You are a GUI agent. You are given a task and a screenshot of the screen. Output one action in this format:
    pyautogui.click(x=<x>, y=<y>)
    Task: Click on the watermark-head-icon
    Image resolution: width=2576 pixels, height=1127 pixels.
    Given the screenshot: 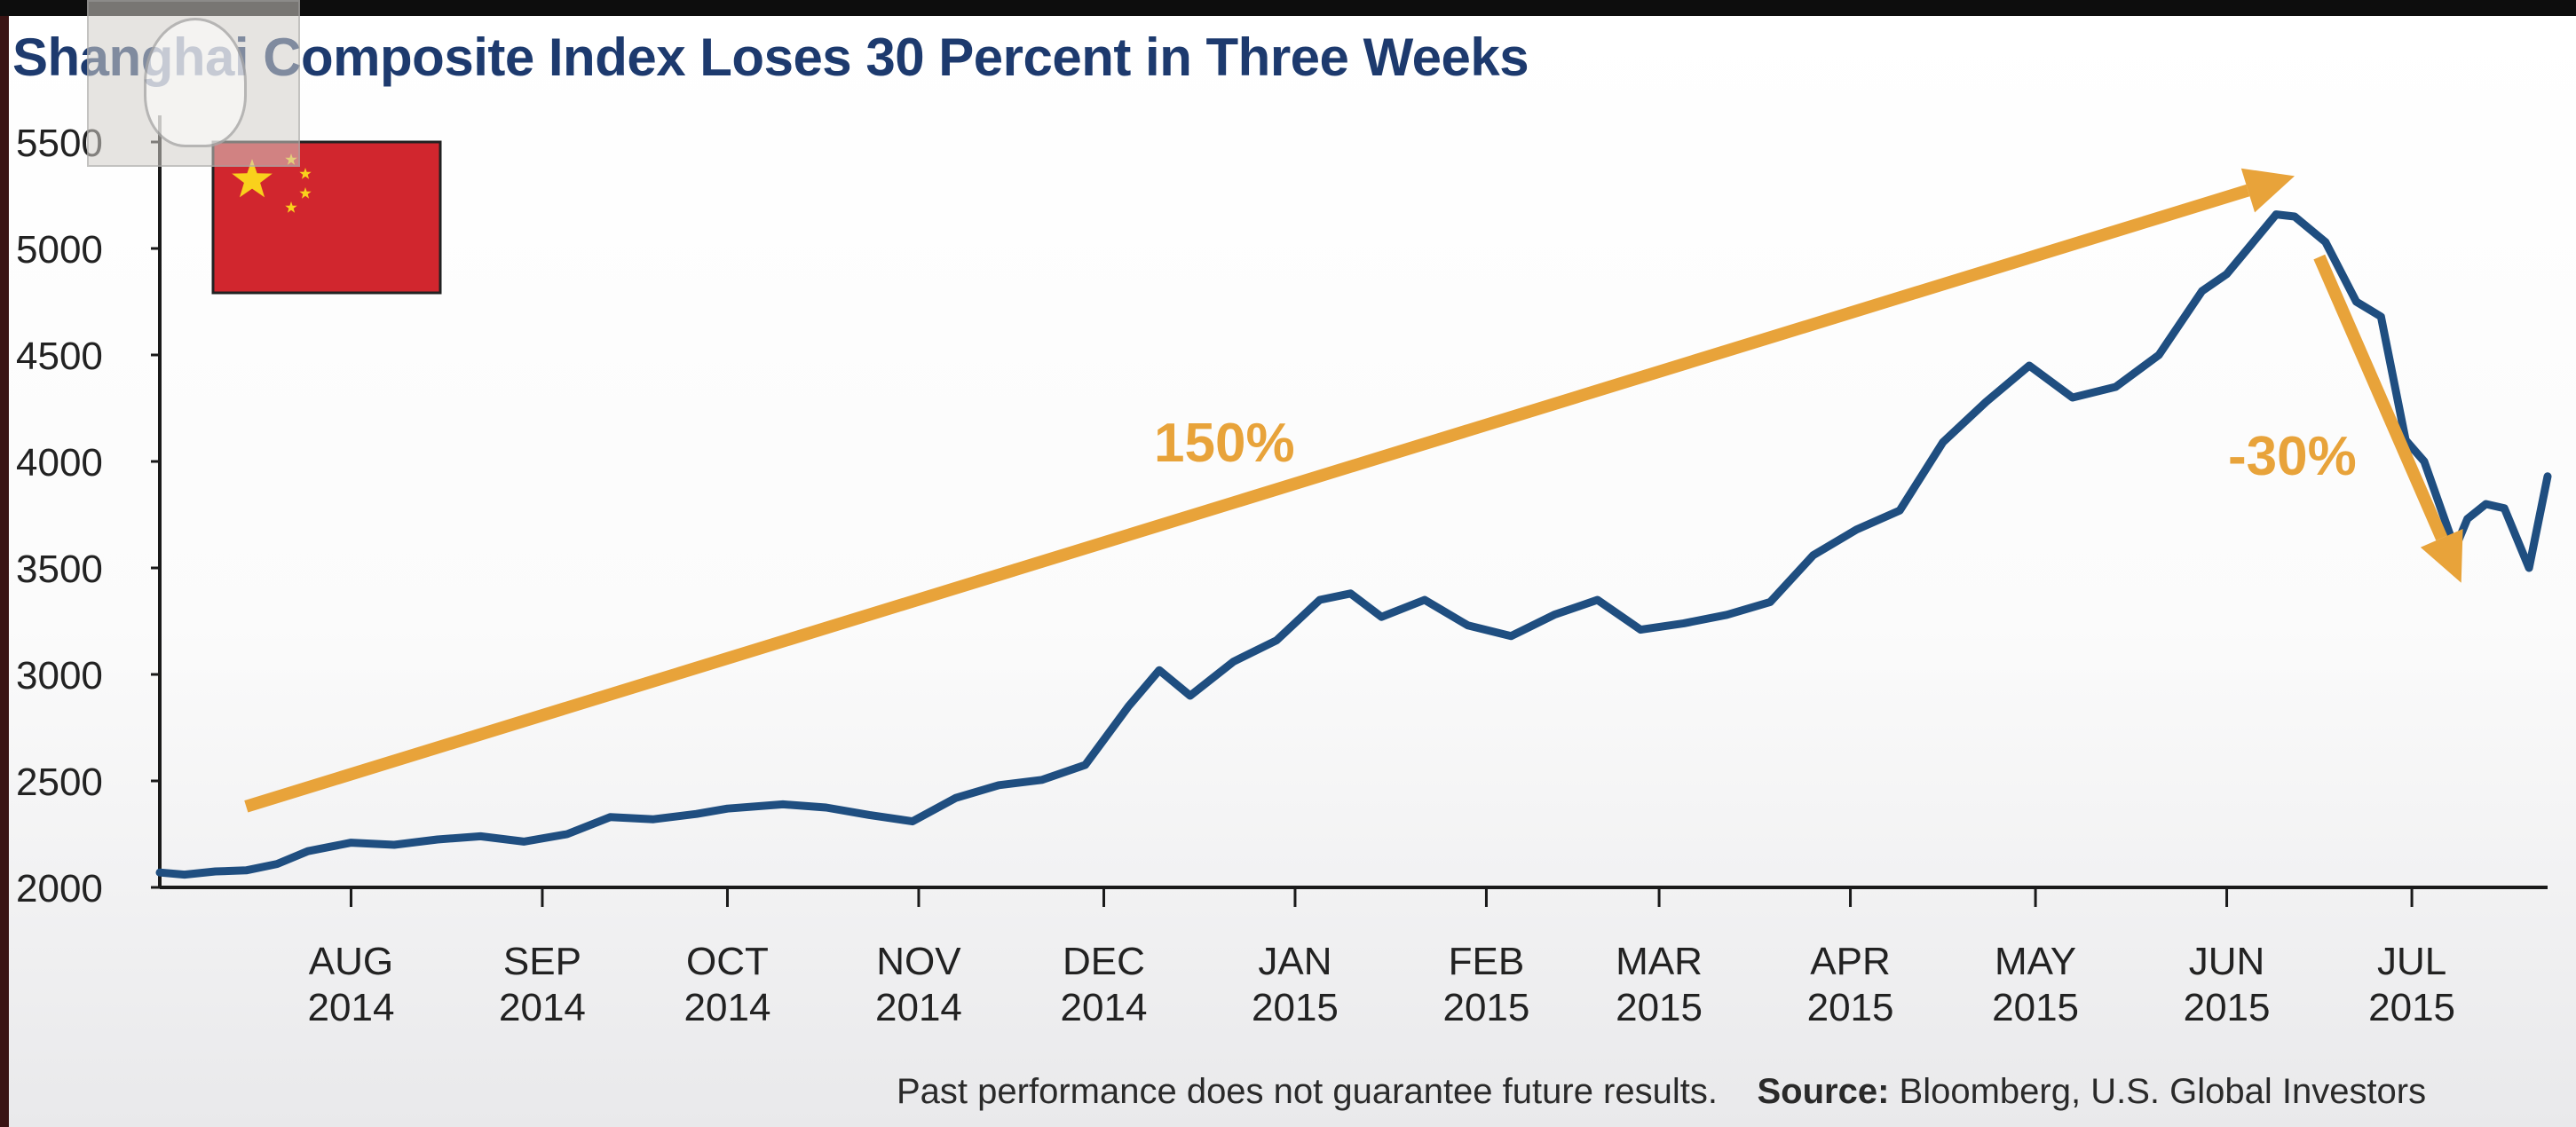 What is the action you would take?
    pyautogui.click(x=195, y=82)
    